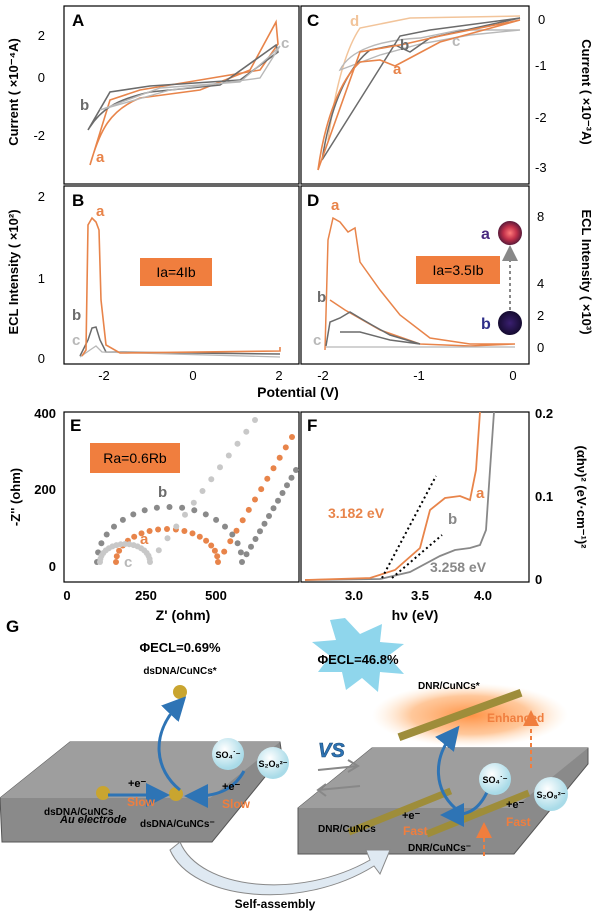 The height and width of the screenshot is (923, 593). I want to click on s2o8-bubble-left, so click(273, 763).